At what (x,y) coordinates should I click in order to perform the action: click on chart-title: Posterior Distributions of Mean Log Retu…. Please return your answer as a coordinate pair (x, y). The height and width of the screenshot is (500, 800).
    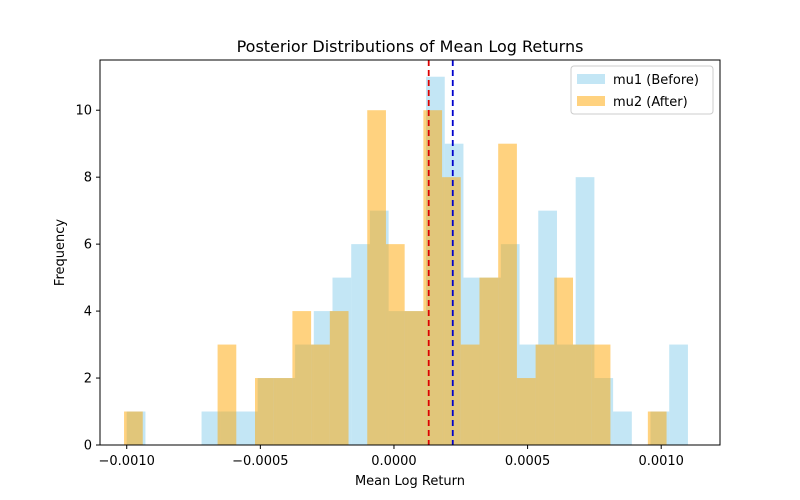
    Looking at the image, I should click on (410, 46).